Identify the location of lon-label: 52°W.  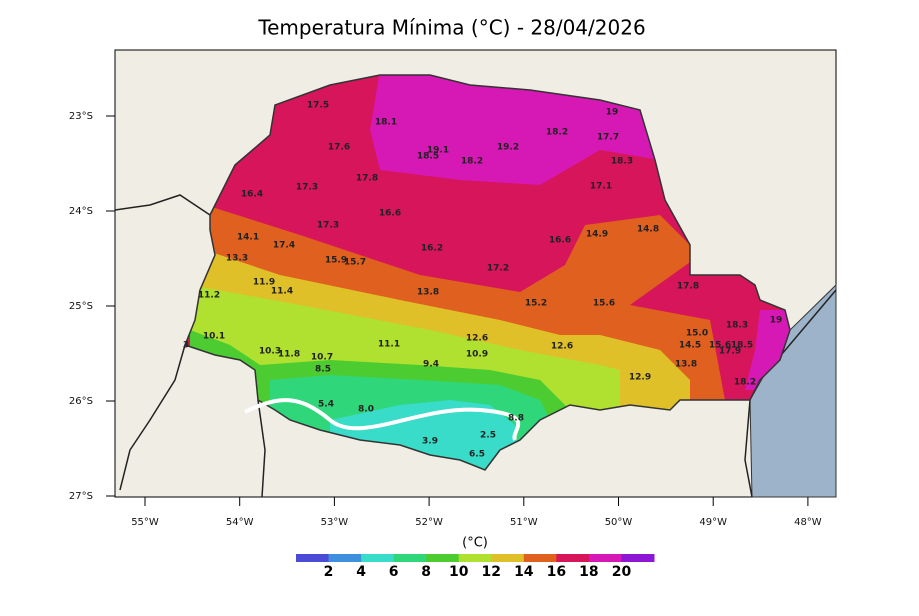
(429, 522).